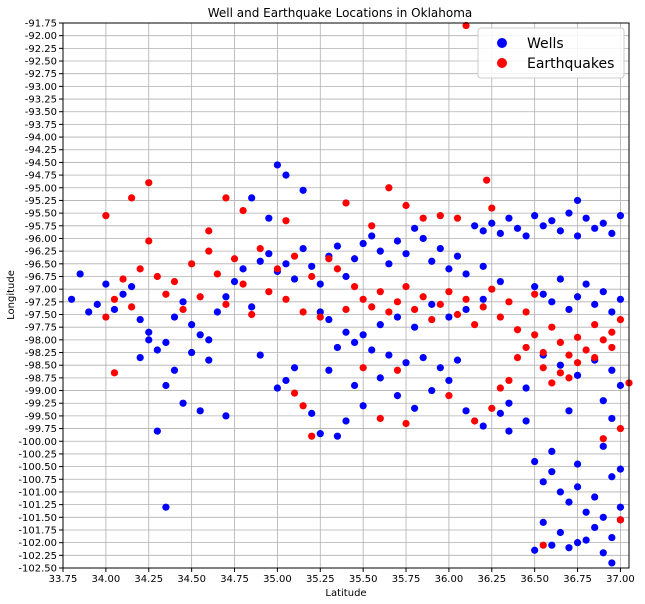 The width and height of the screenshot is (645, 604). Describe the element at coordinates (577, 579) in the screenshot. I see `x-tick-label: 36.75` at that location.